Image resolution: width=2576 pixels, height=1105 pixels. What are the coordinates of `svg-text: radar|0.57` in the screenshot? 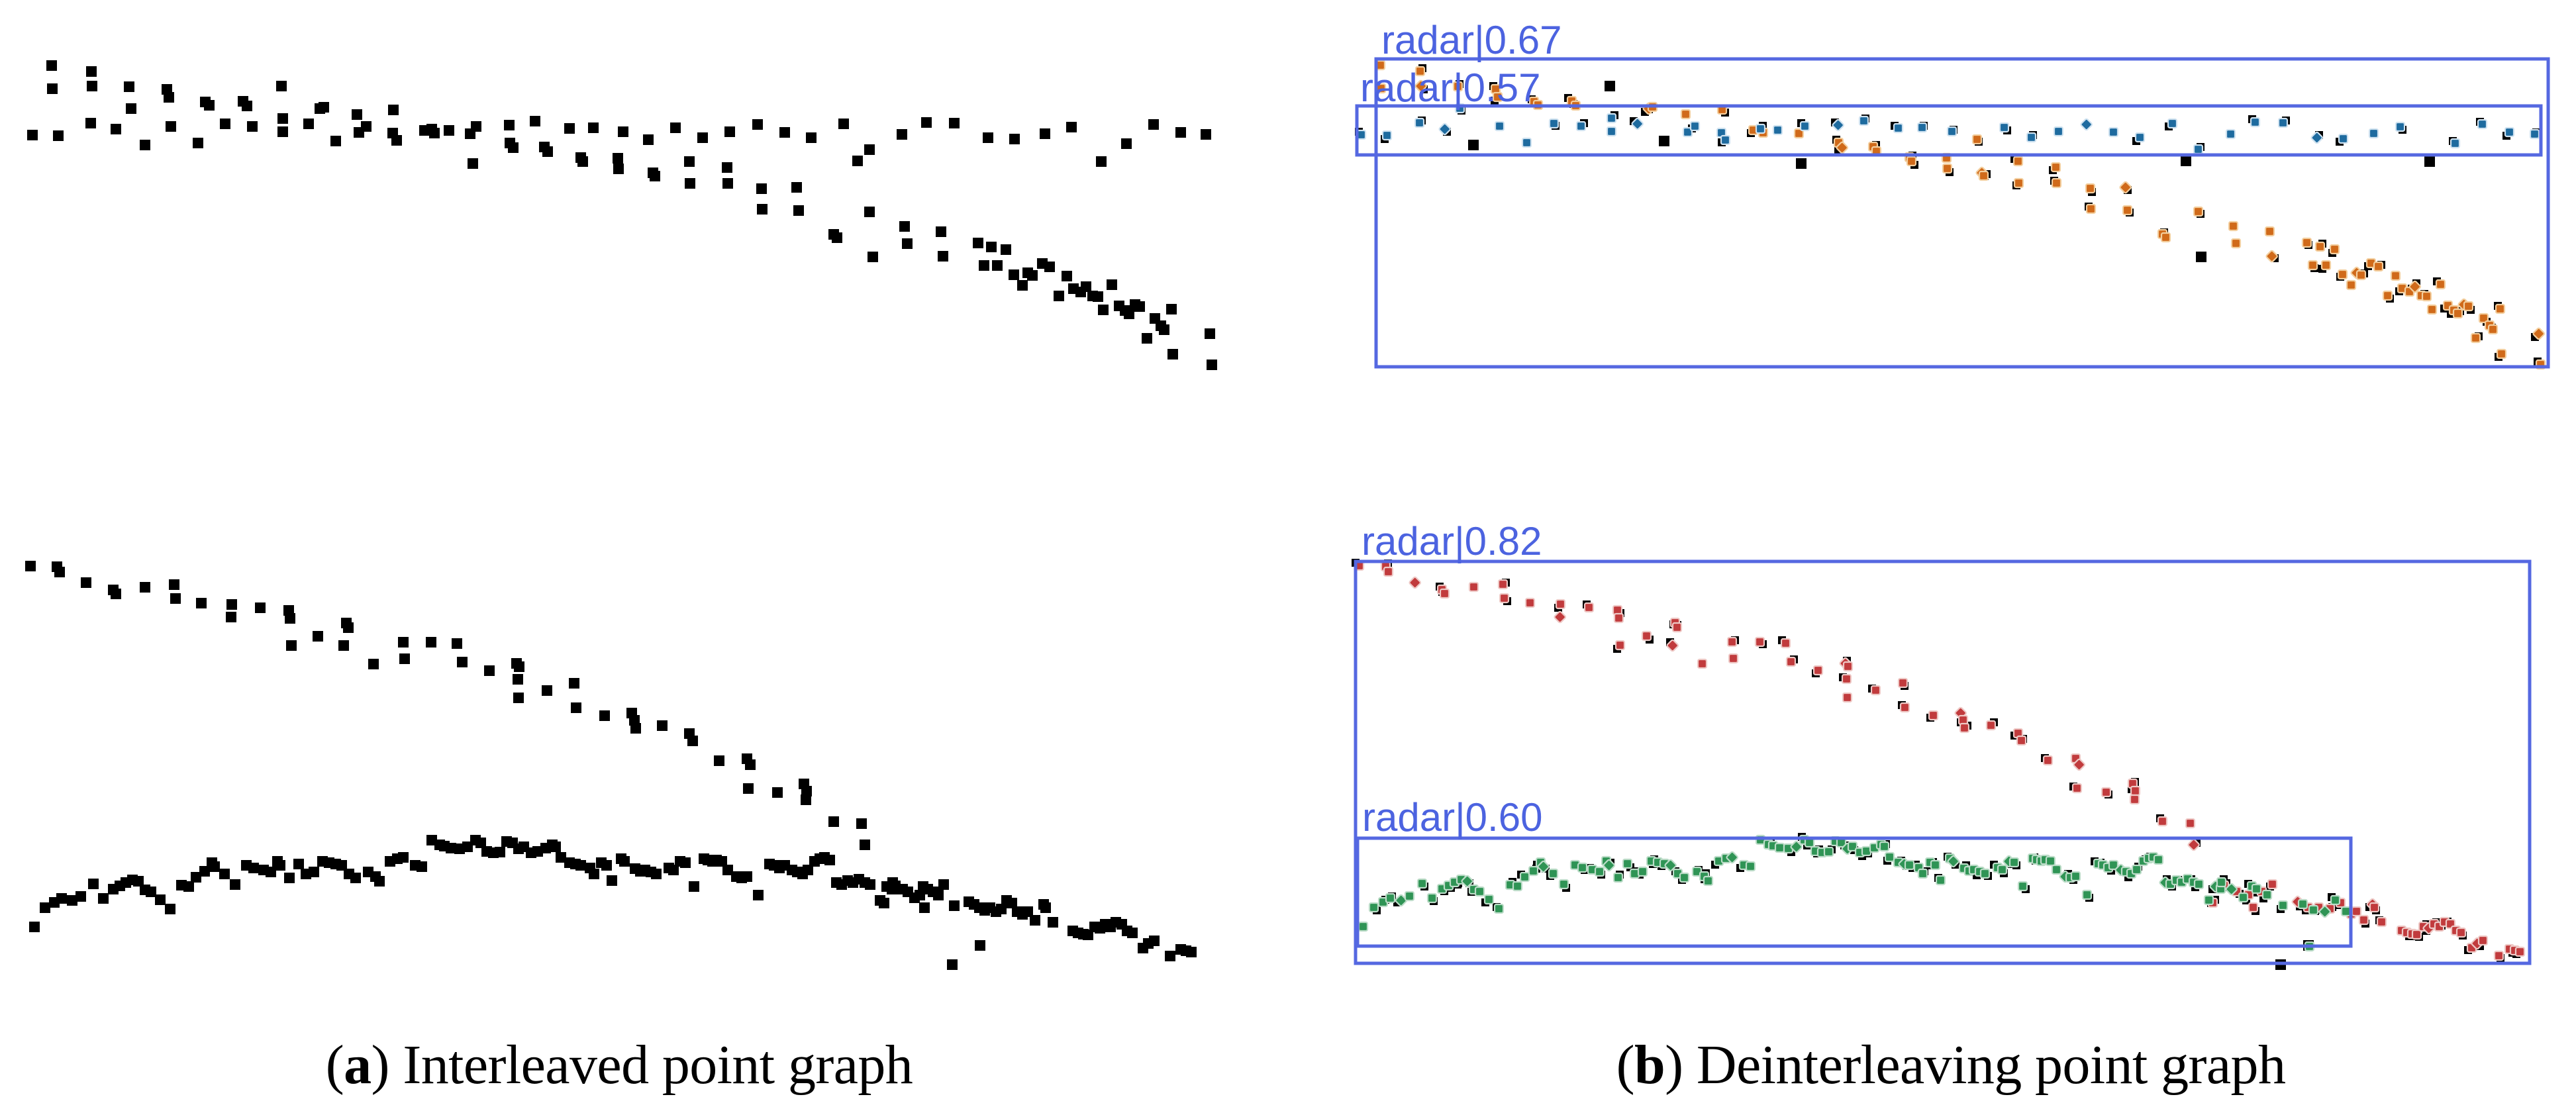 It's located at (1450, 88).